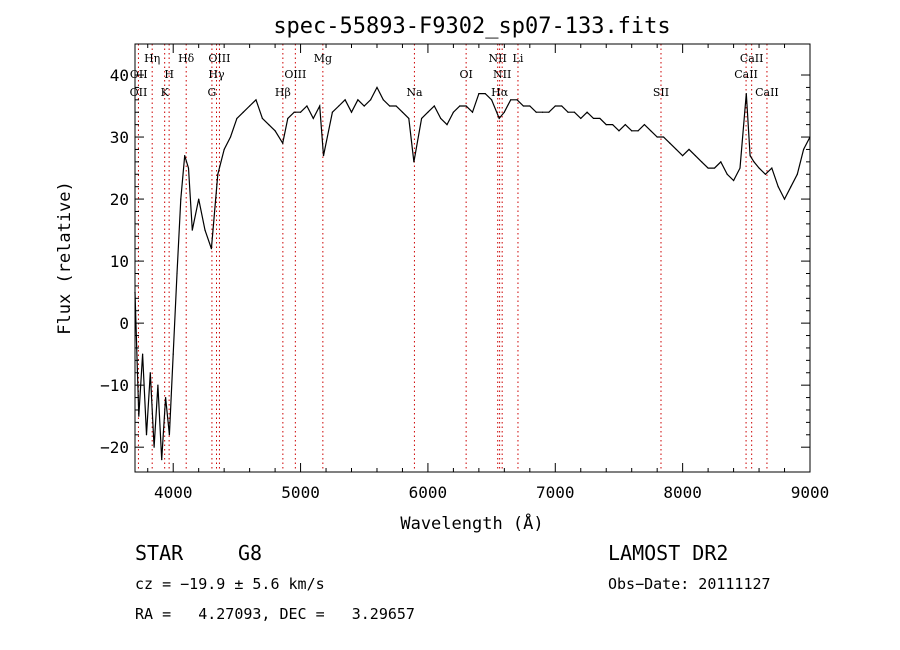 This screenshot has width=900, height=650. What do you see at coordinates (295, 74) in the screenshot?
I see `line-label: OIII` at bounding box center [295, 74].